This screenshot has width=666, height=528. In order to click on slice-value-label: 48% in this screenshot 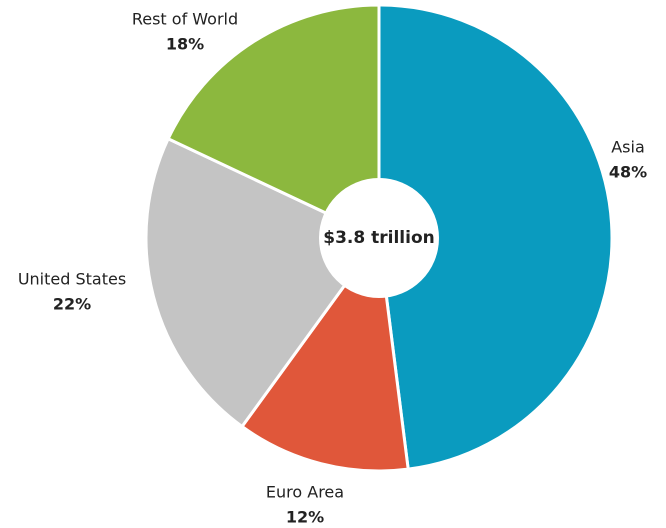, I will do `click(628, 172)`.